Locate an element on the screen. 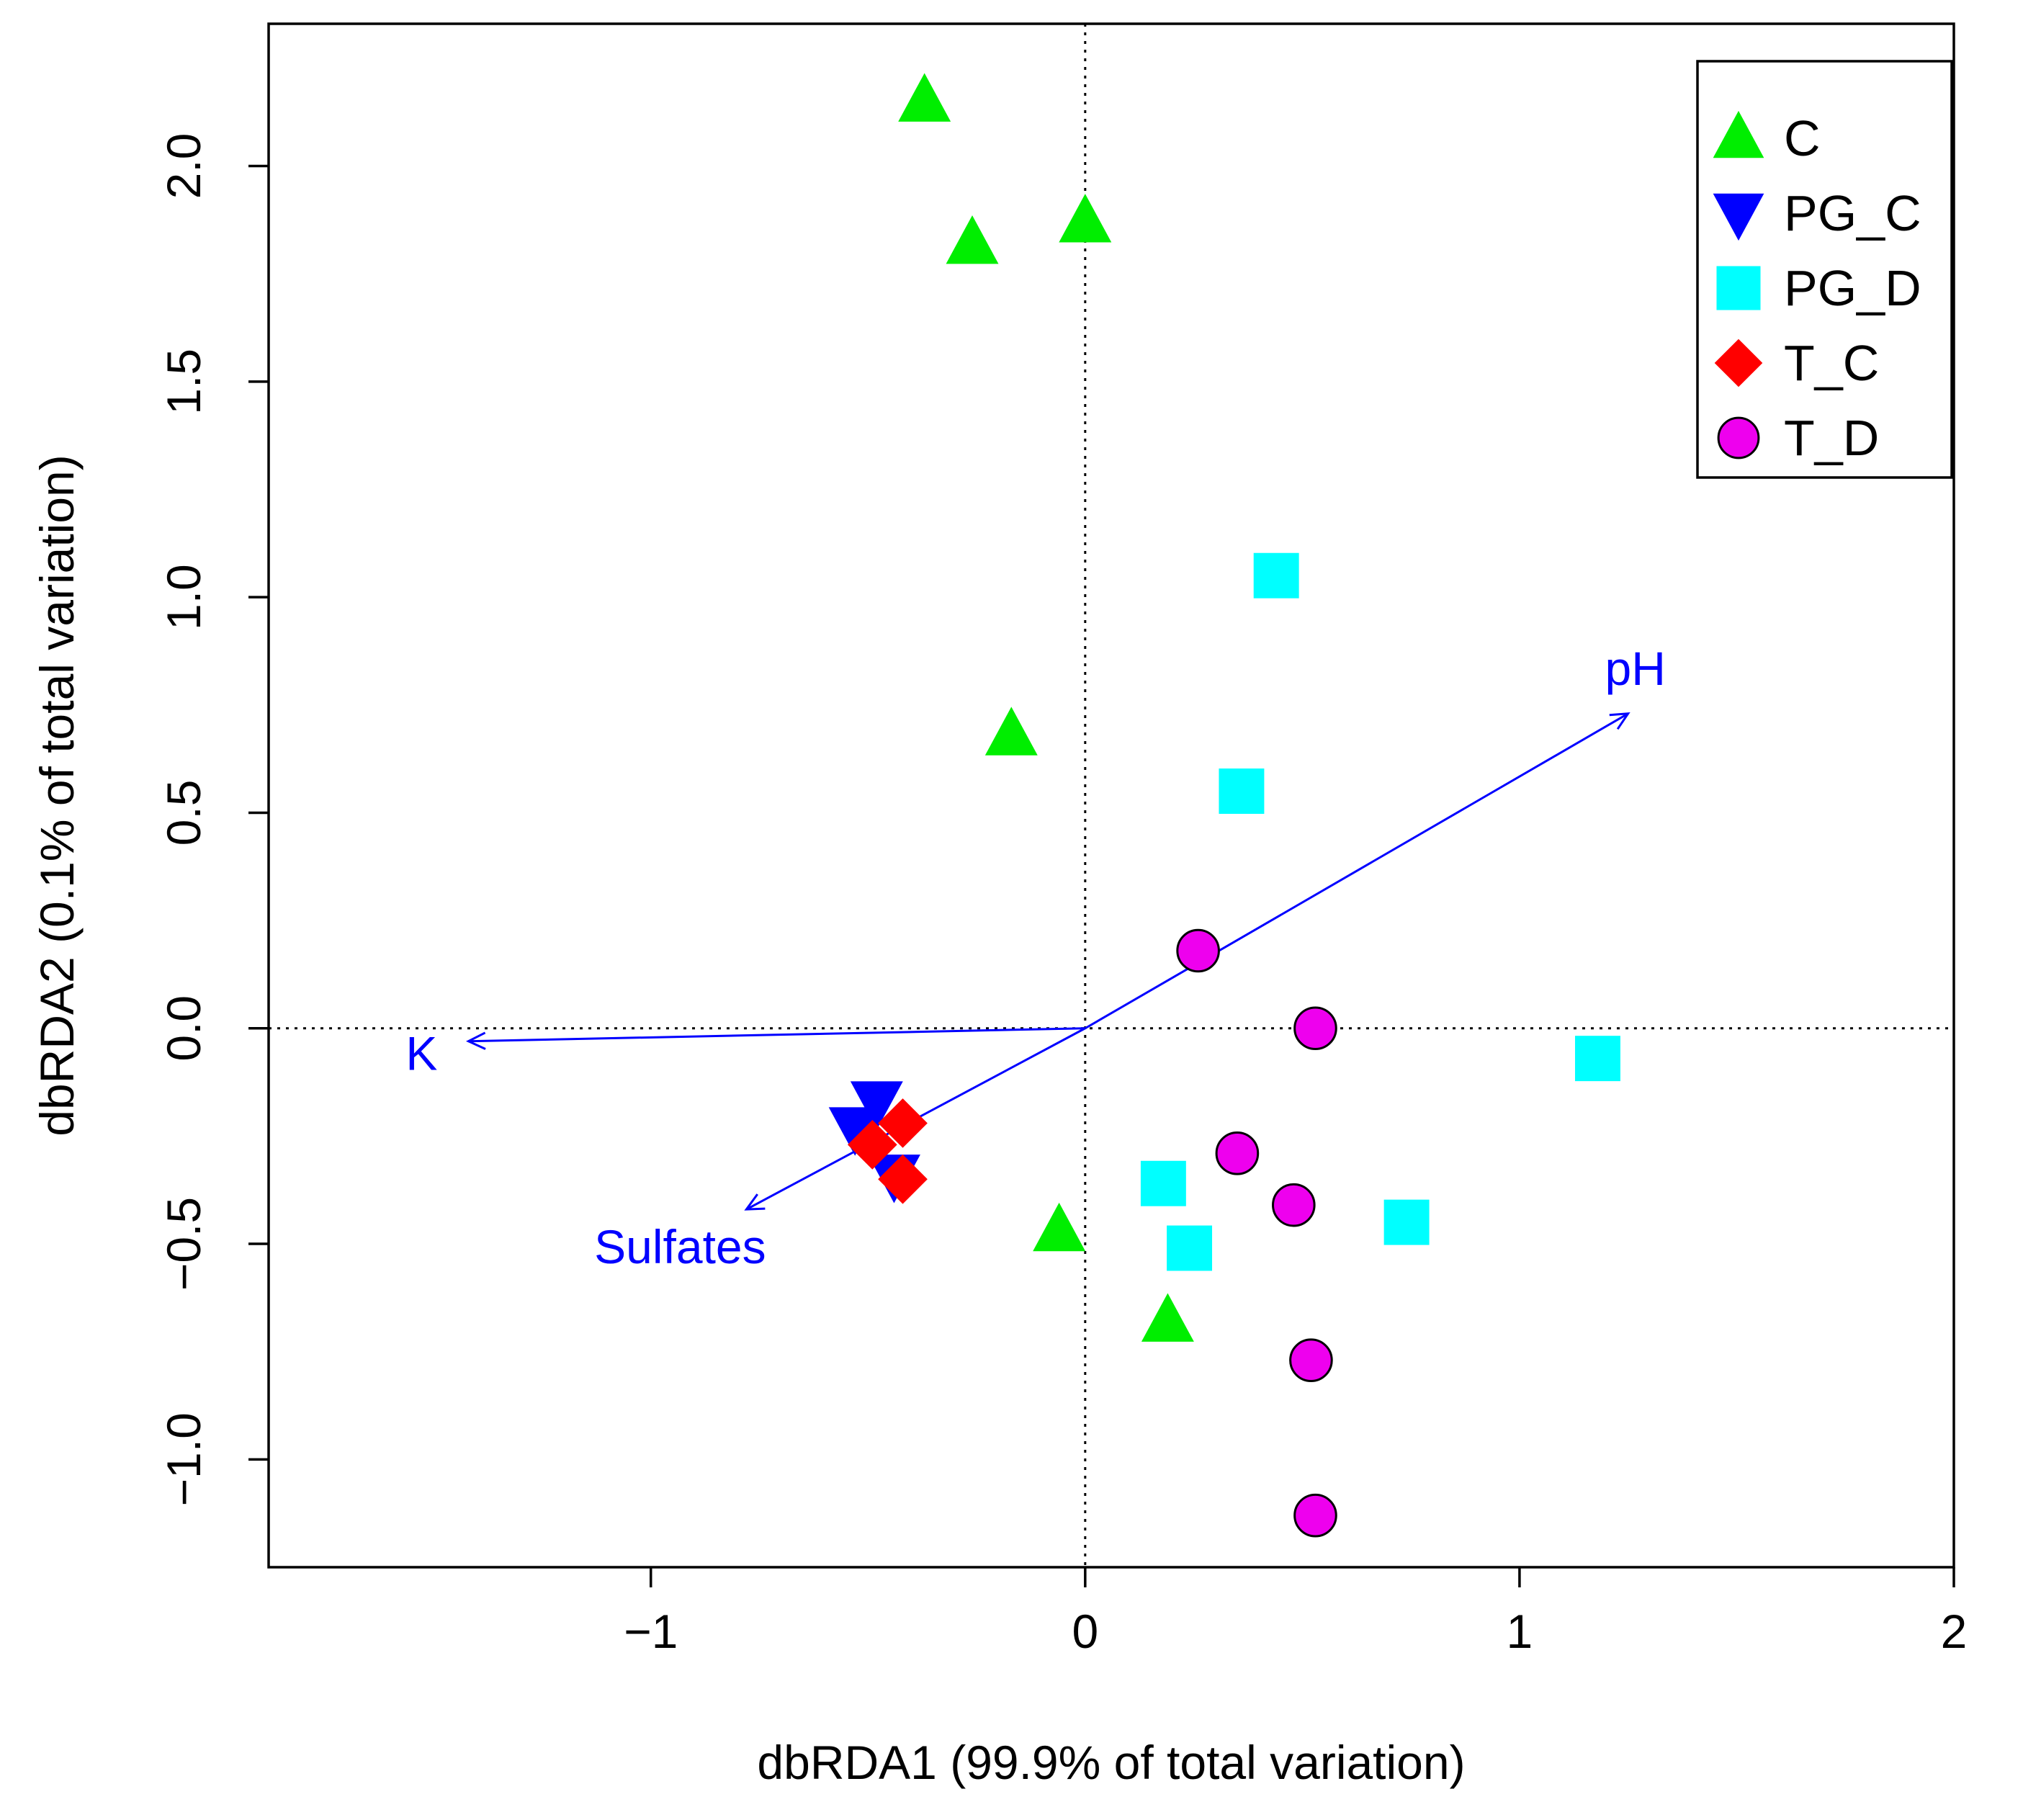  legend-label-c: C is located at coordinates (1803, 138).